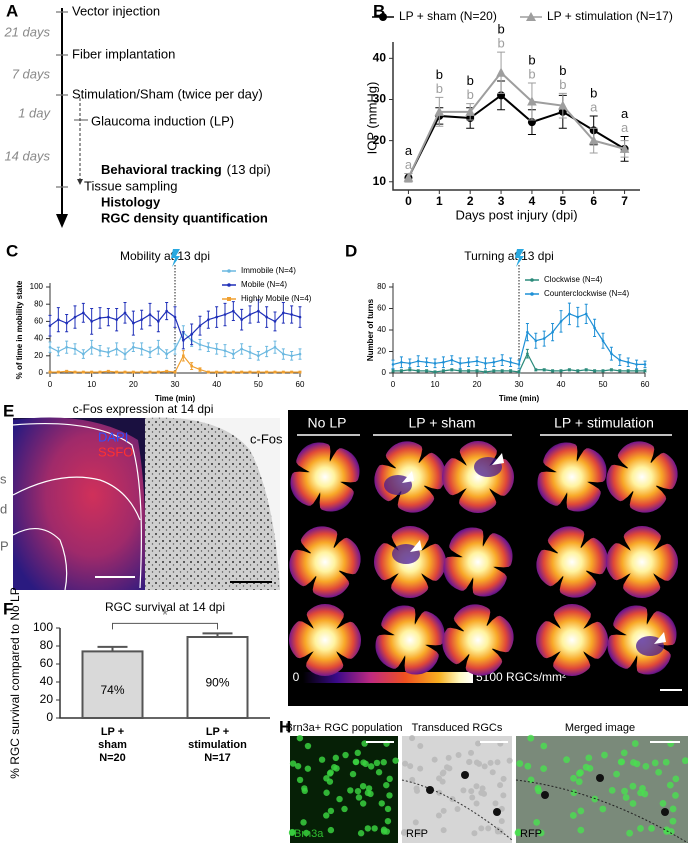  What do you see at coordinates (268, 270) in the screenshot?
I see `legend-label: Immobile (N=4)` at bounding box center [268, 270].